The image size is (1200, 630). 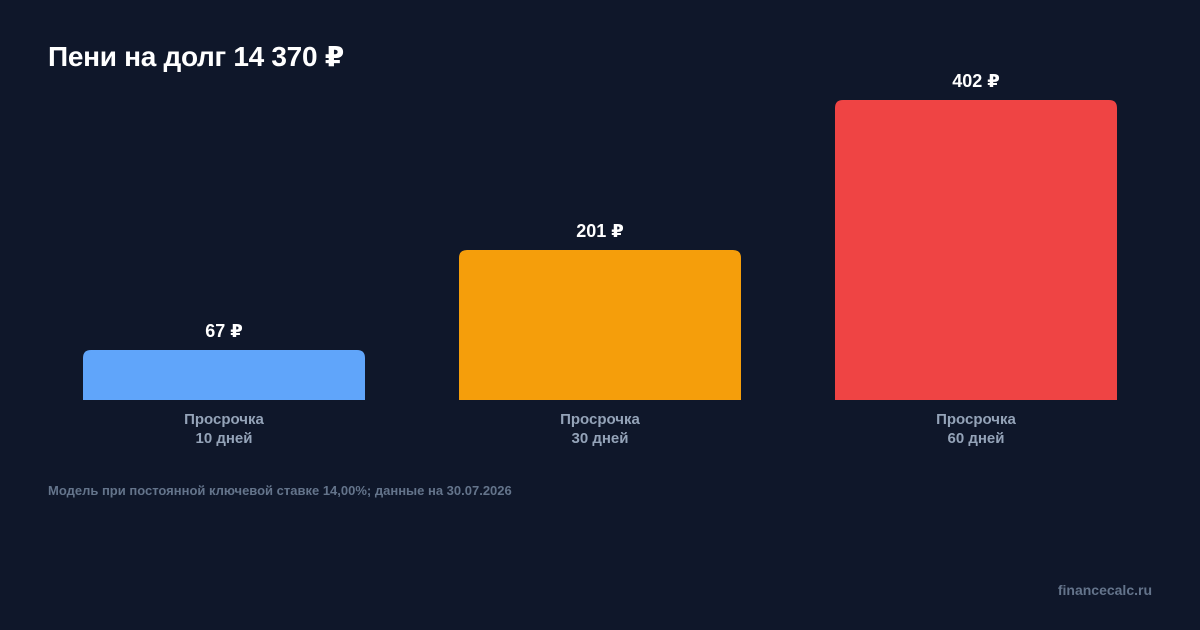 What do you see at coordinates (976, 438) in the screenshot?
I see `category-label: 60 дней` at bounding box center [976, 438].